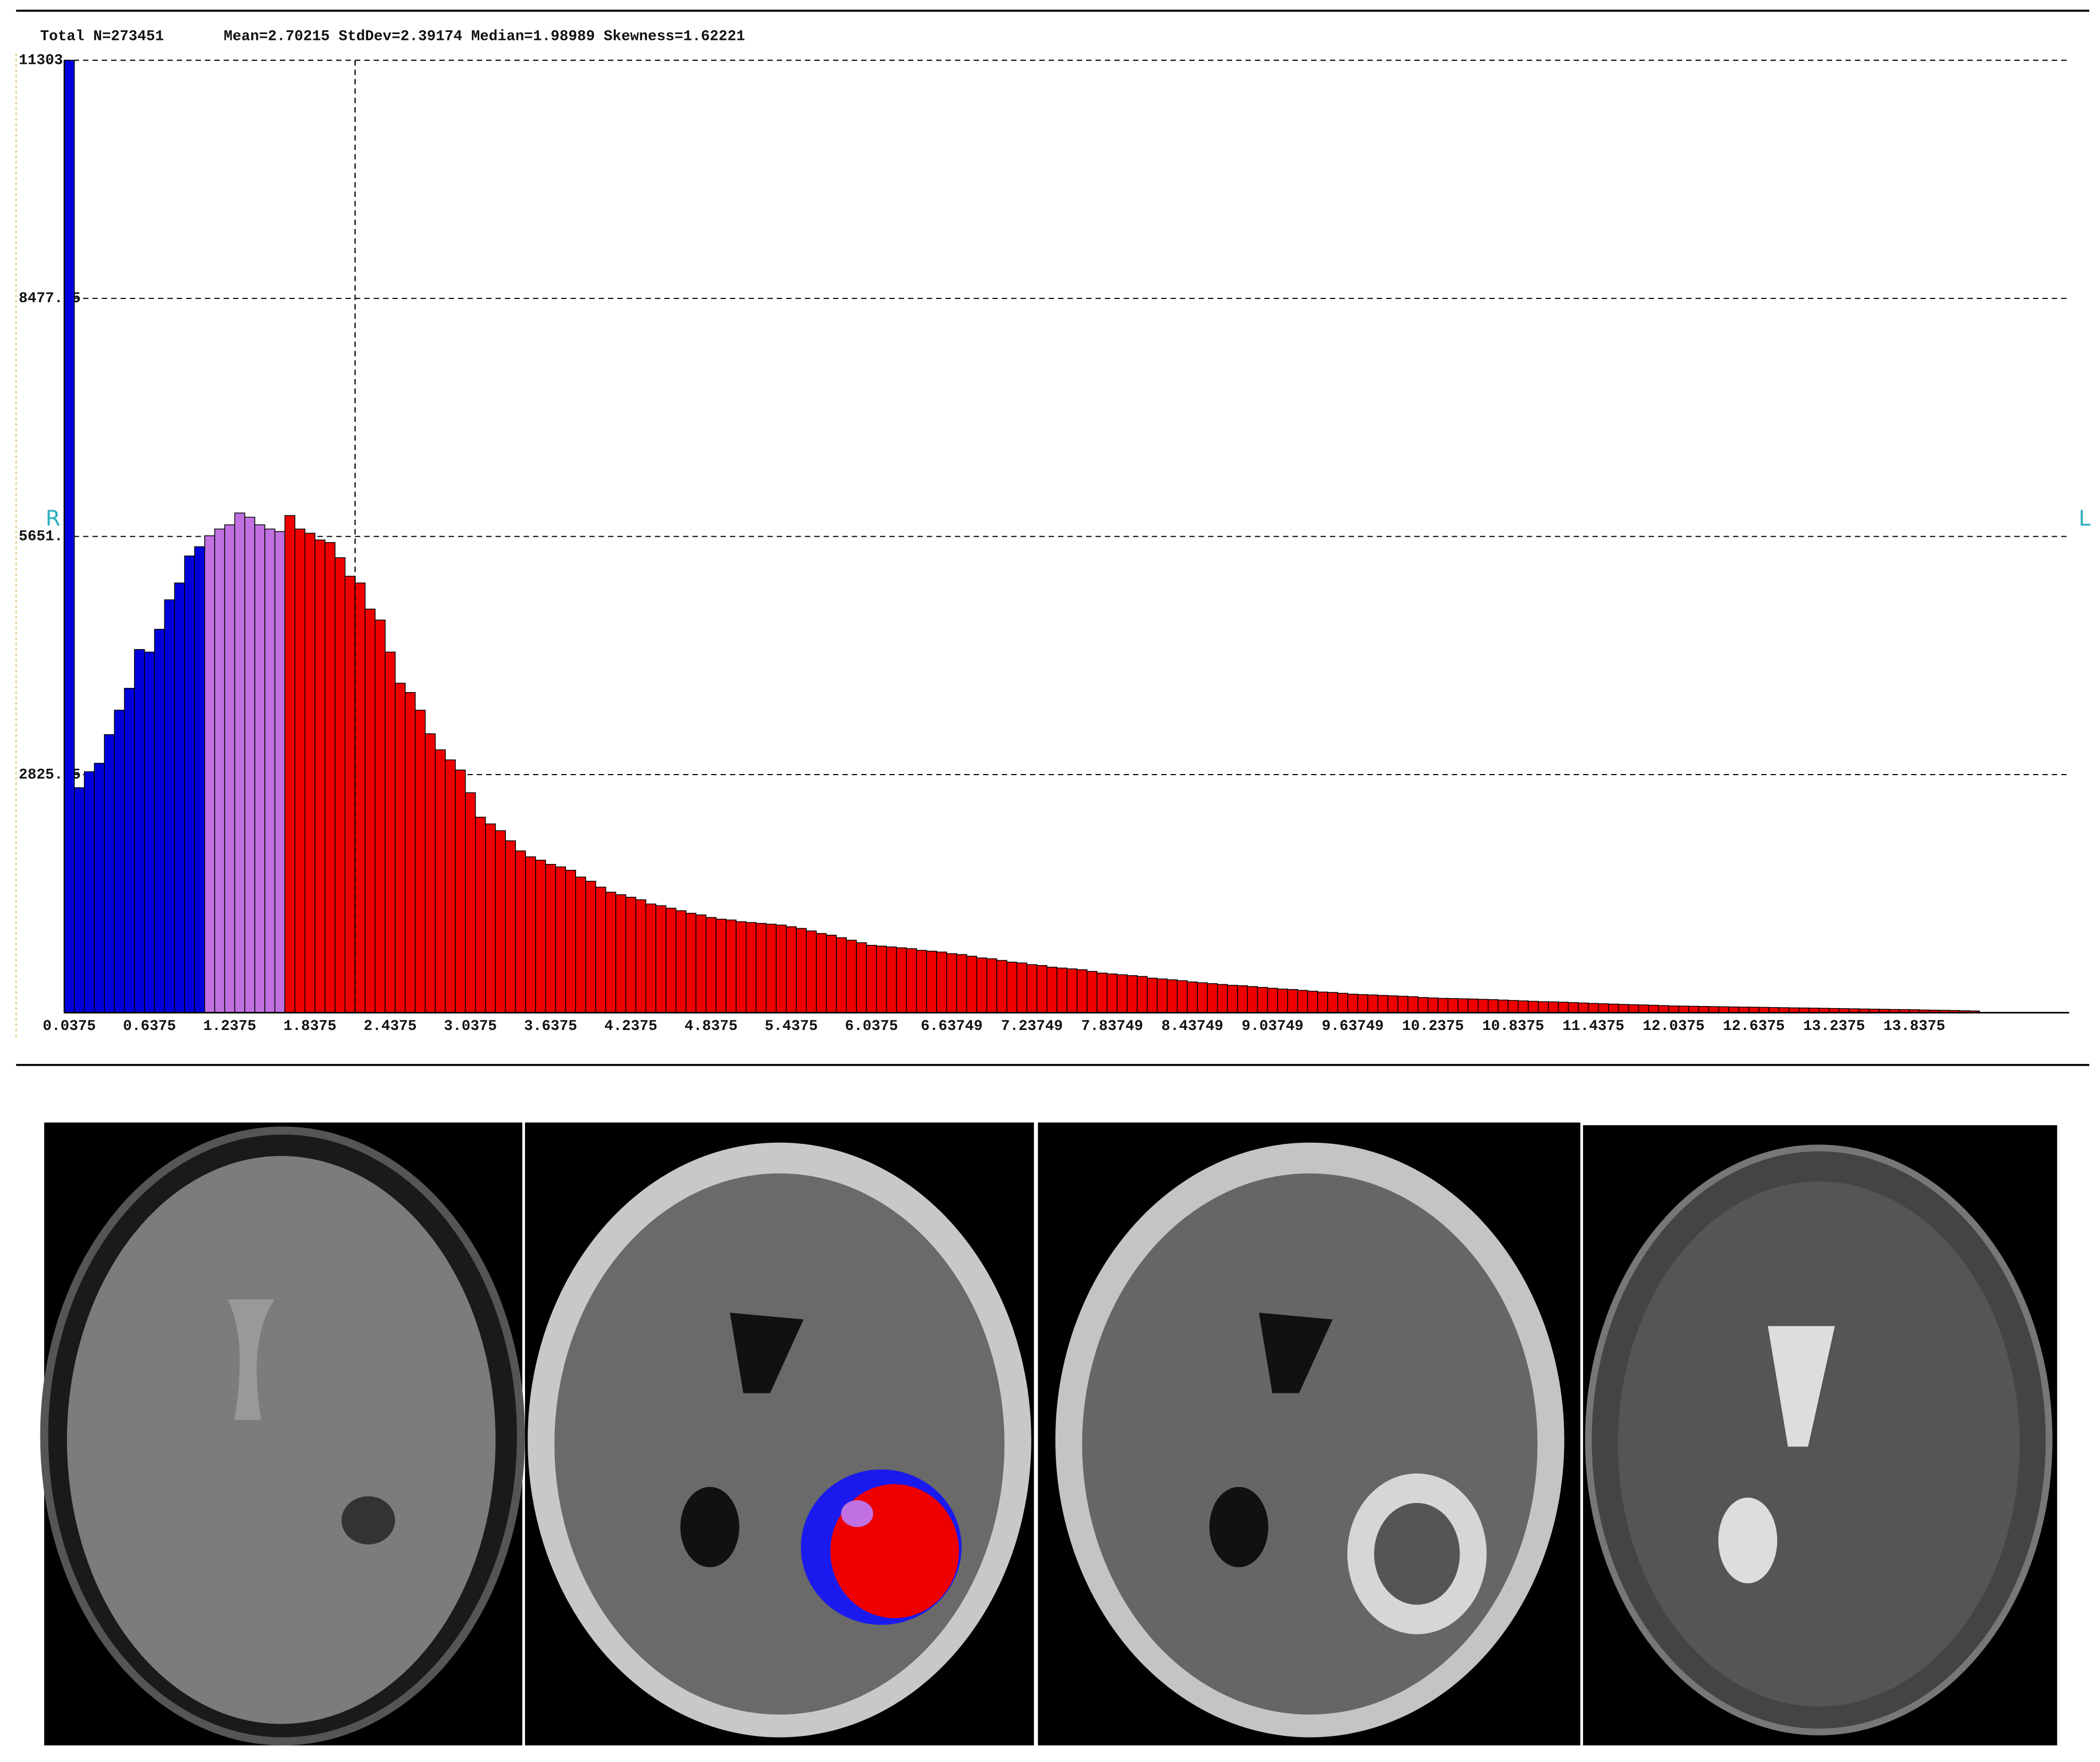  What do you see at coordinates (1673, 1026) in the screenshot?
I see `x-tick-label: 12.0375` at bounding box center [1673, 1026].